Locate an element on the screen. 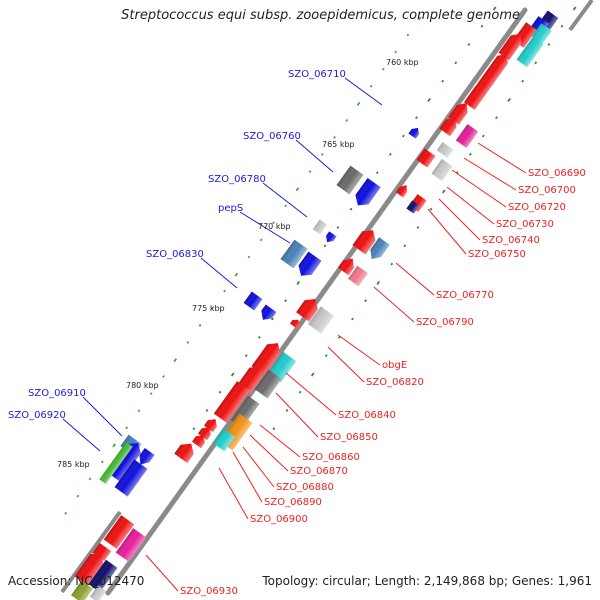 The height and width of the screenshot is (600, 600). gene-label: SZO_06730 is located at coordinates (525, 224).